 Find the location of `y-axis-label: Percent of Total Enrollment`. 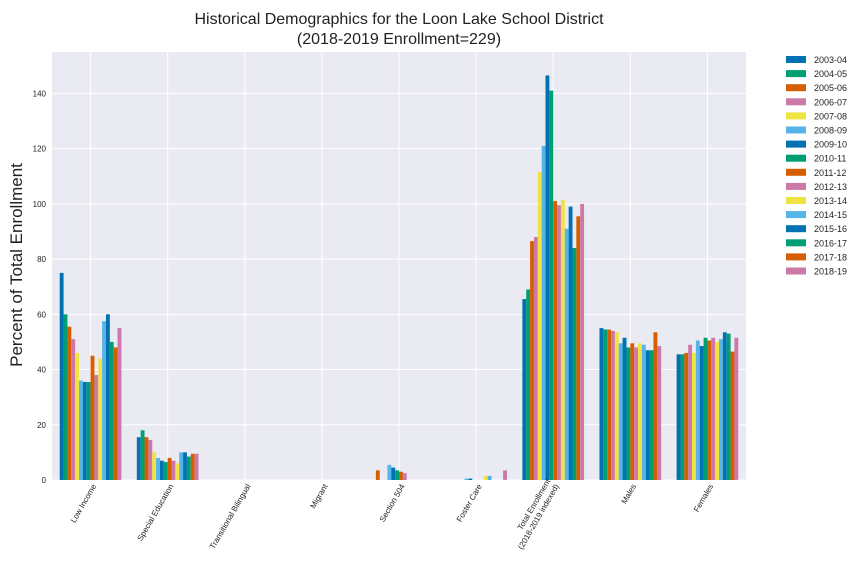

y-axis-label: Percent of Total Enrollment is located at coordinates (16, 265).